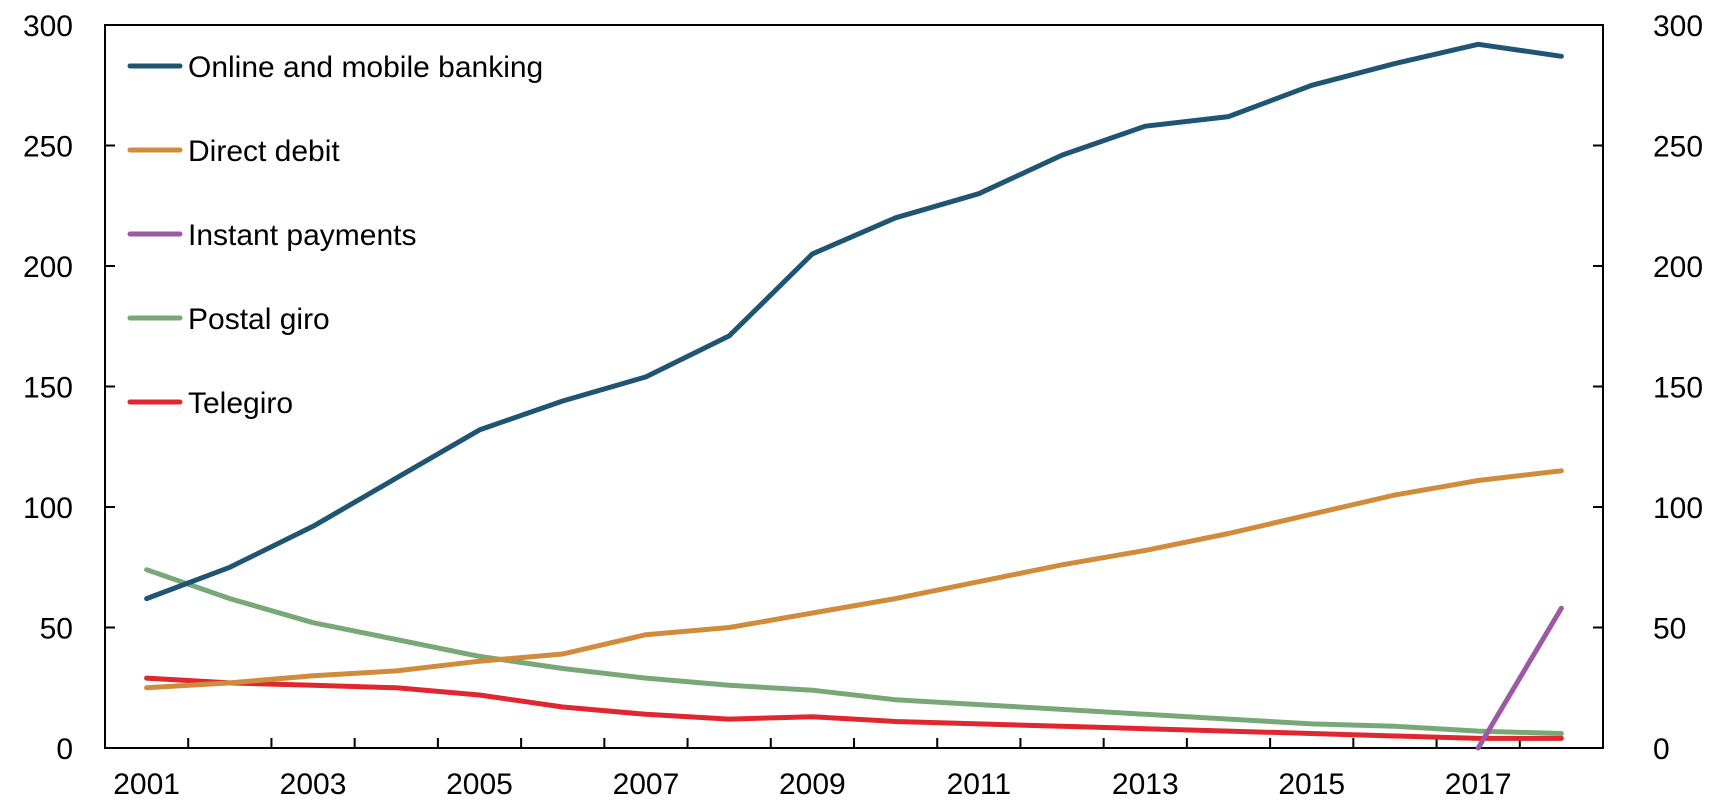  Describe the element at coordinates (365, 67) in the screenshot. I see `legend-label-online-and-mobile-banking: Online and mobile banking` at that location.